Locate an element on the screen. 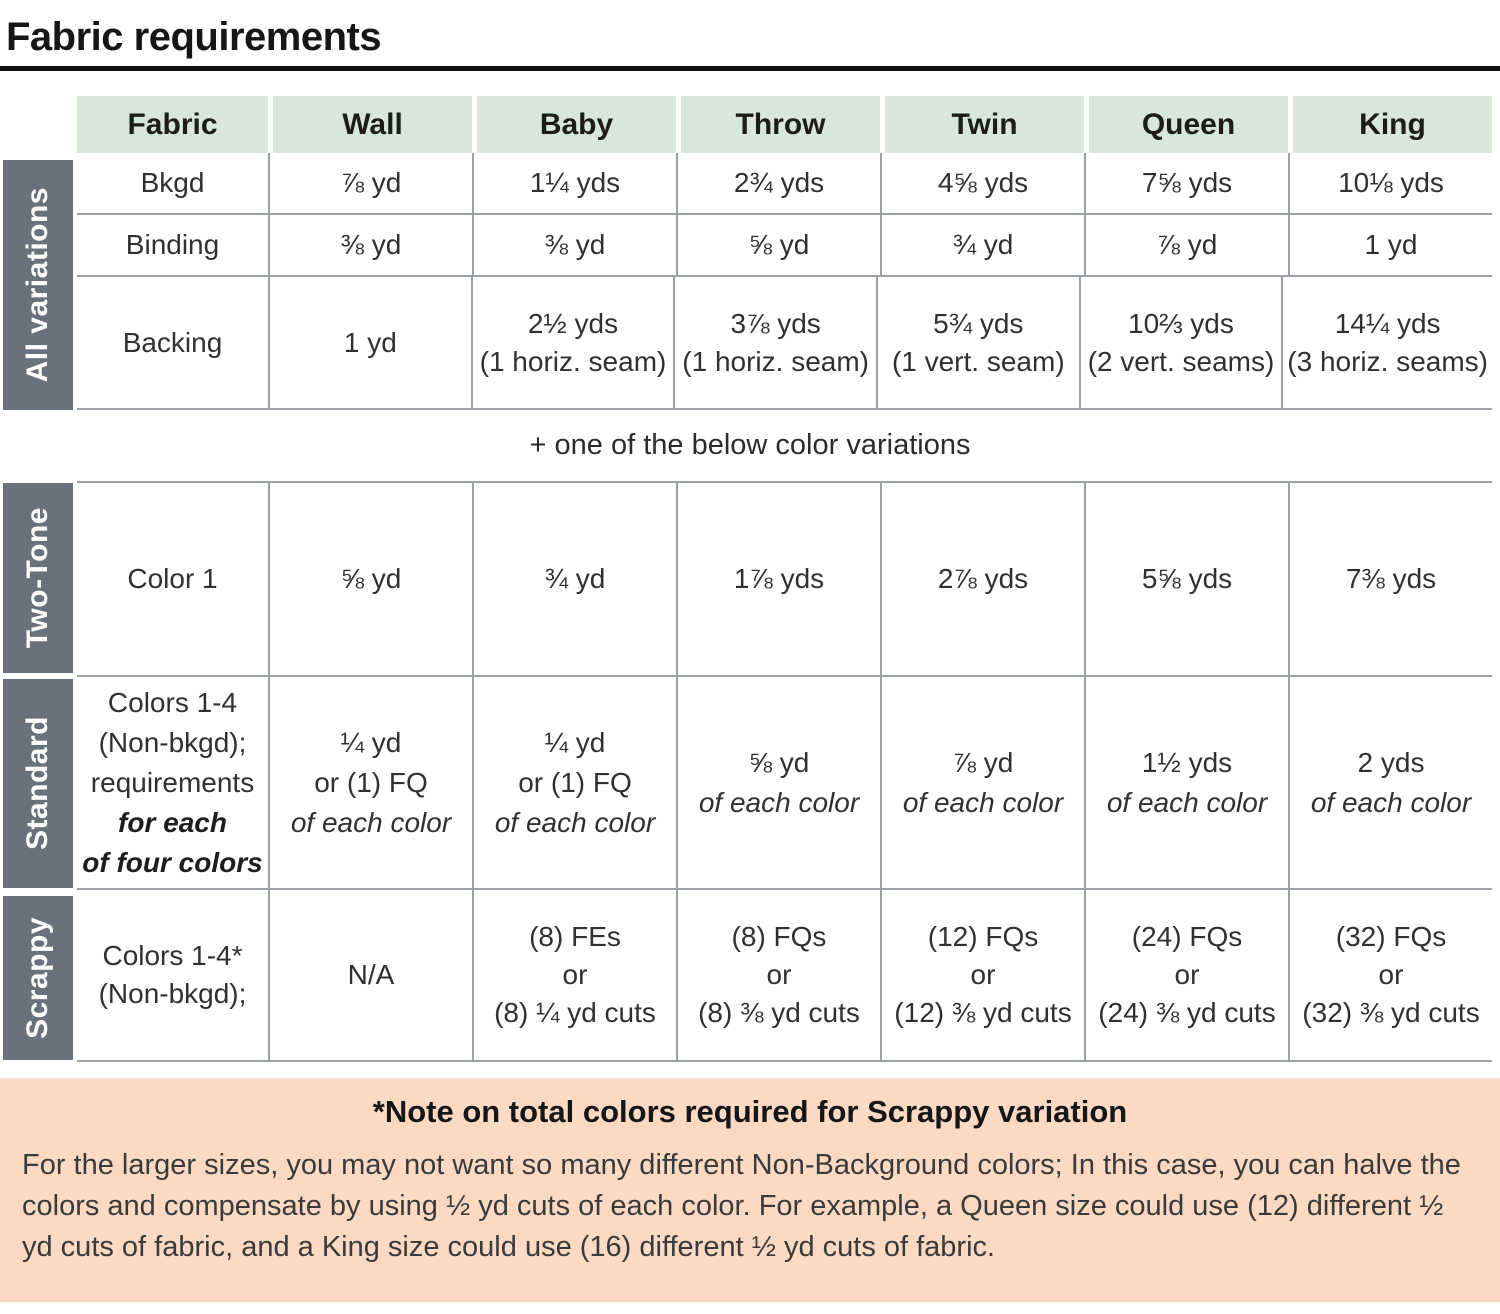  column-header-king: King is located at coordinates (1390, 124).